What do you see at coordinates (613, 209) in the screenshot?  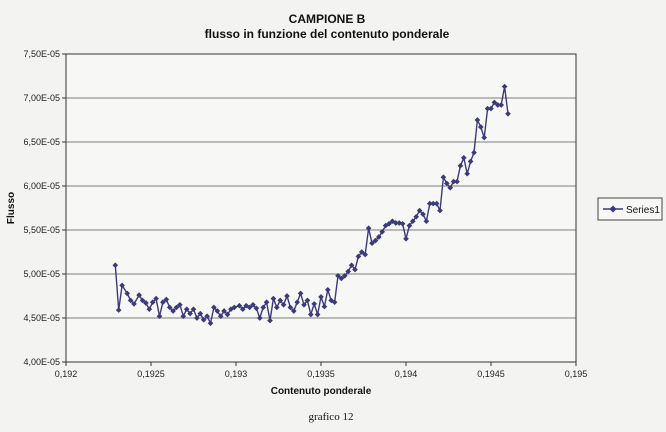 I see `legend-marker` at bounding box center [613, 209].